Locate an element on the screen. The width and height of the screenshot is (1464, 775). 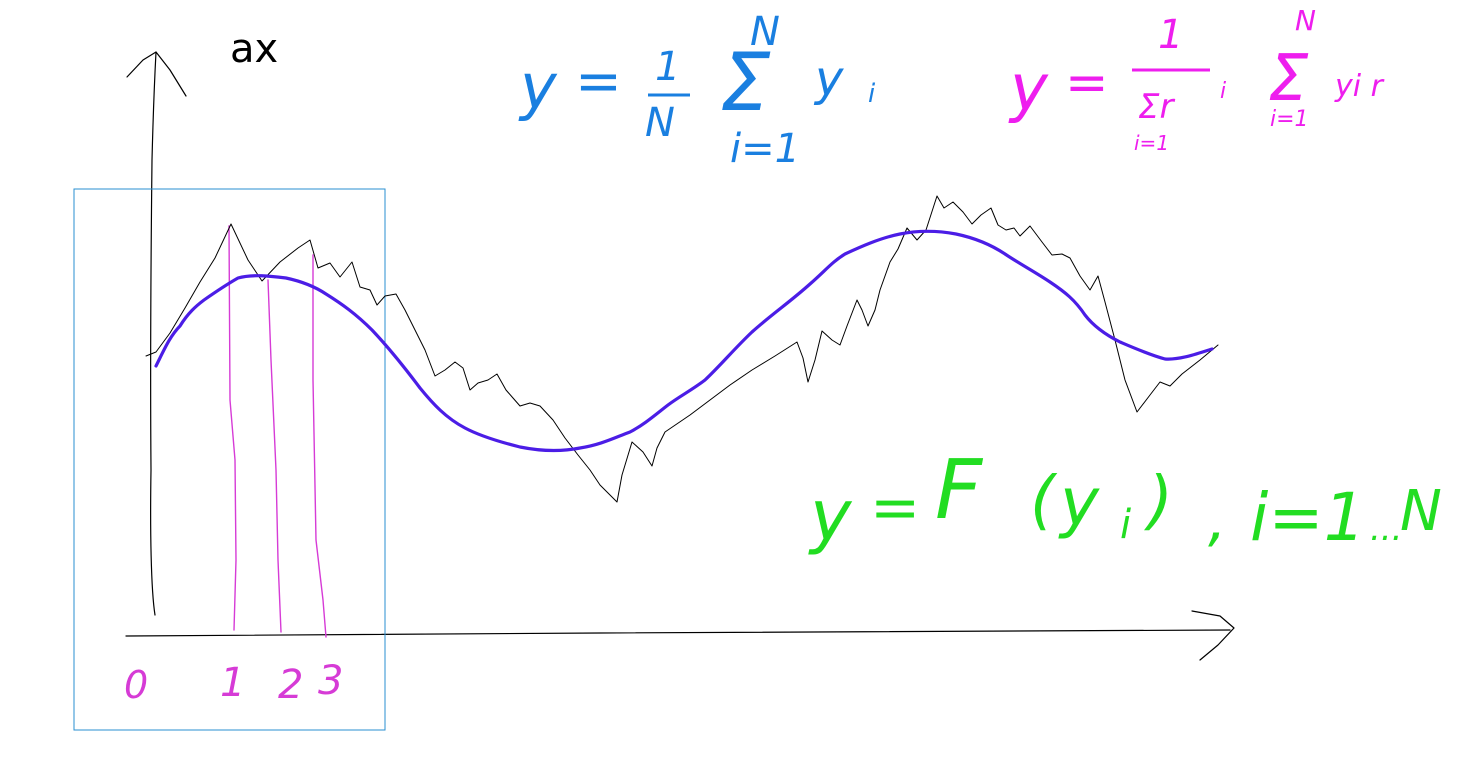
y-axis is located at coordinates (153, 333).